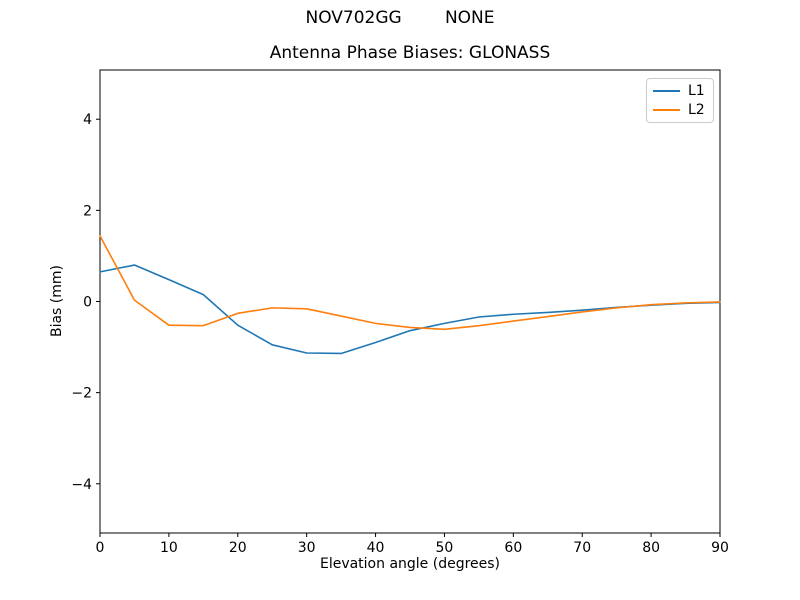 This screenshot has width=800, height=600. I want to click on x-tick-label: 70, so click(582, 548).